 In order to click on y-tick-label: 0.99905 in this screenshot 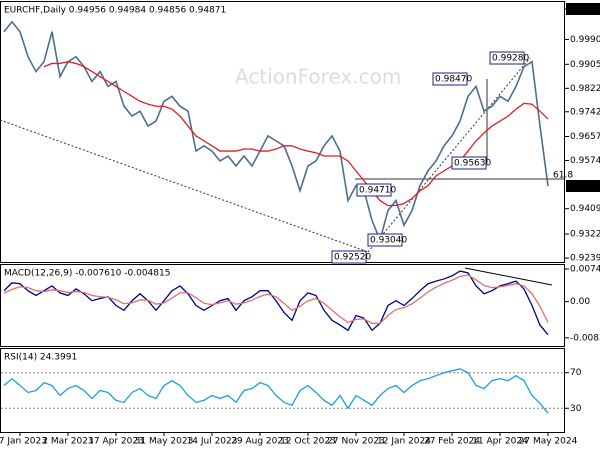, I will do `click(585, 40)`.